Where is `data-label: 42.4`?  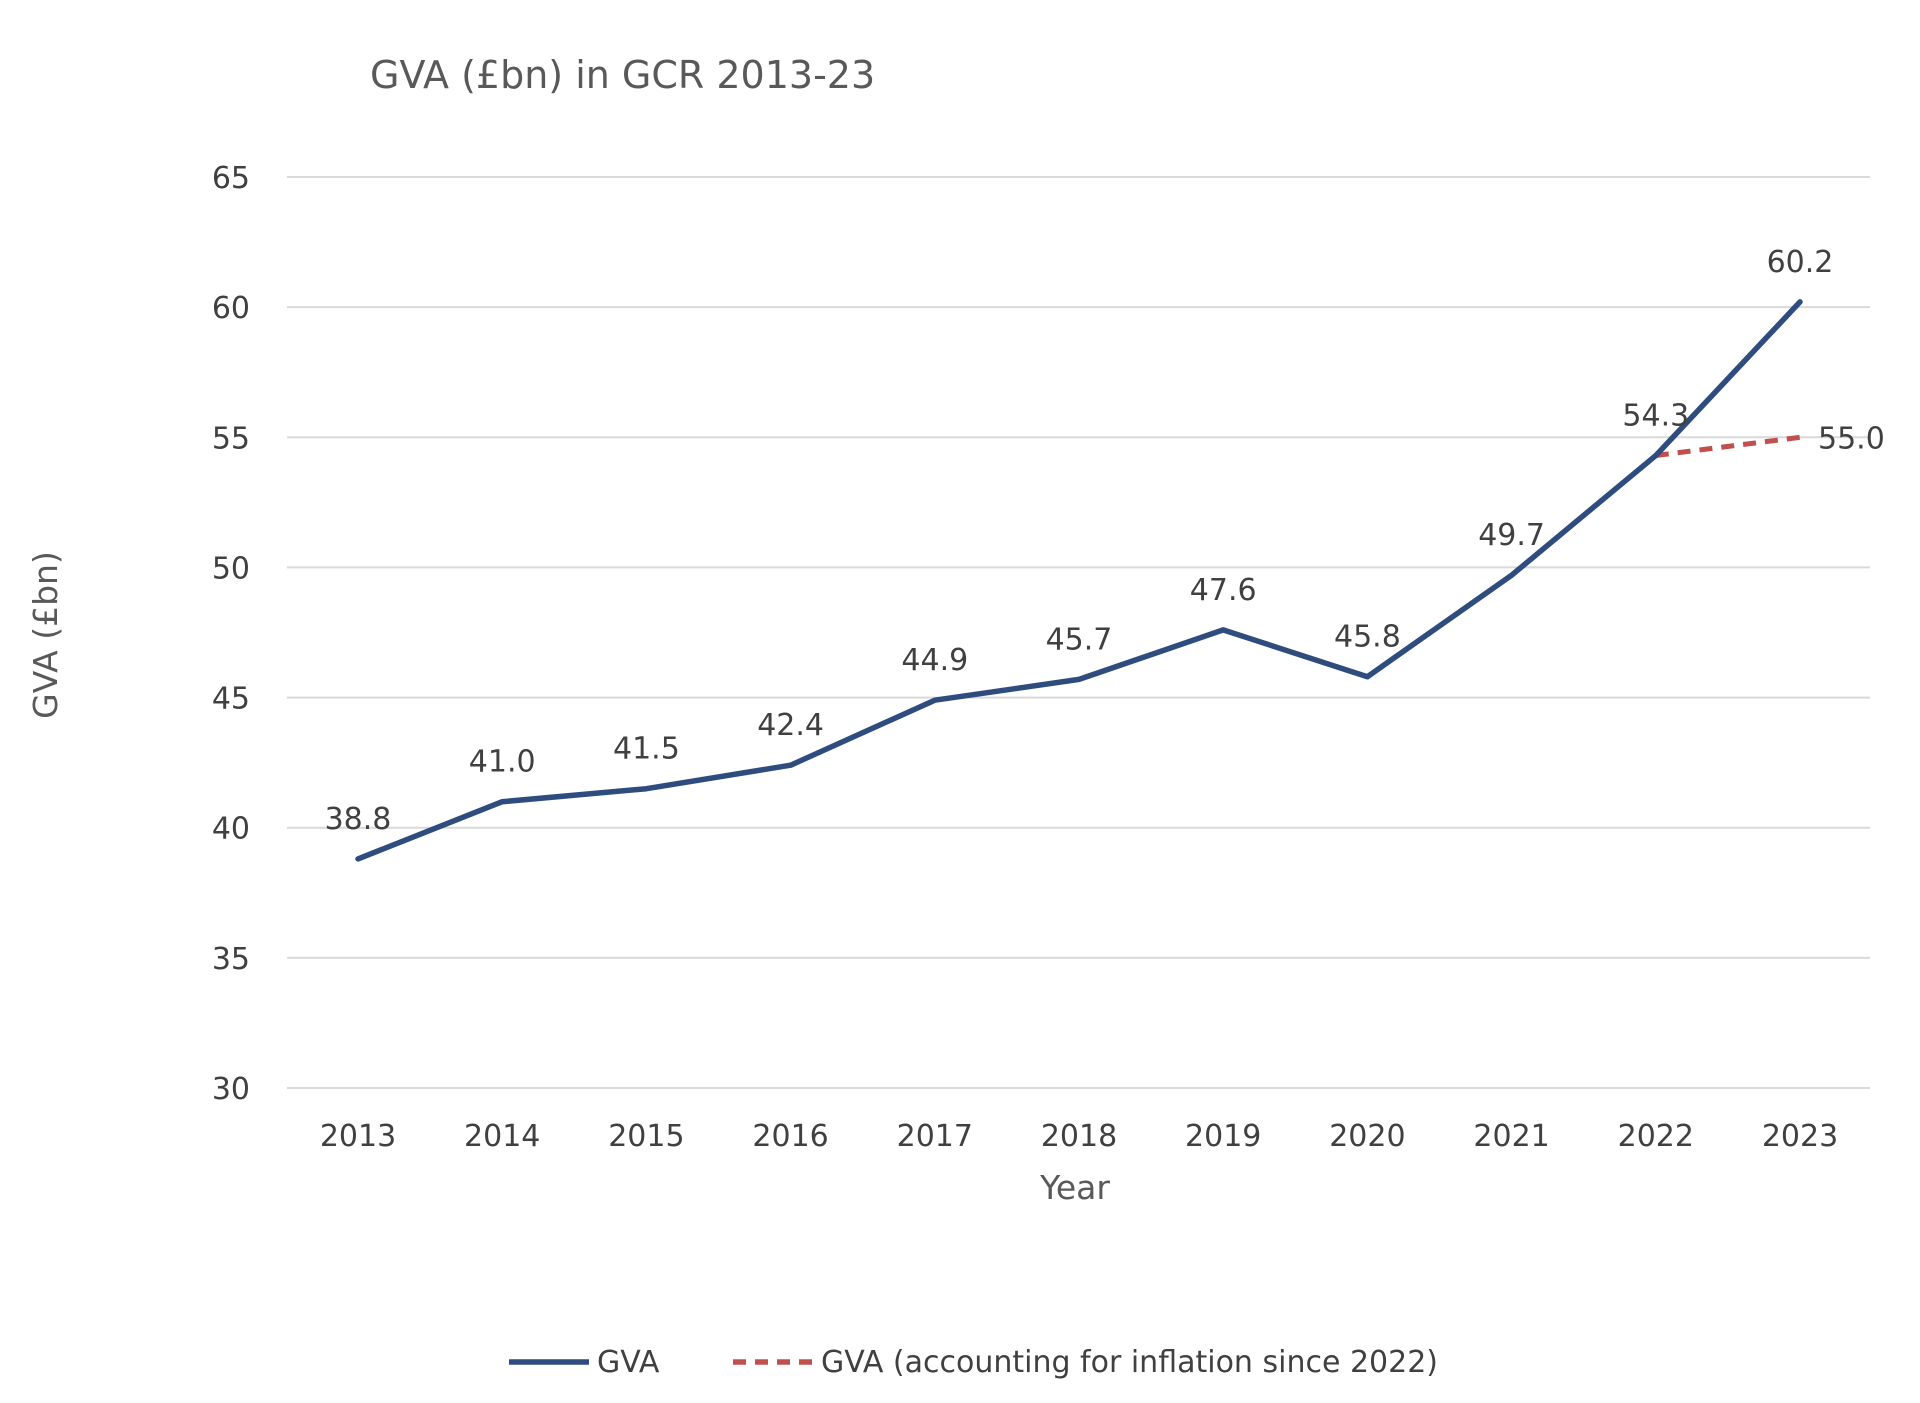
data-label: 42.4 is located at coordinates (790, 725).